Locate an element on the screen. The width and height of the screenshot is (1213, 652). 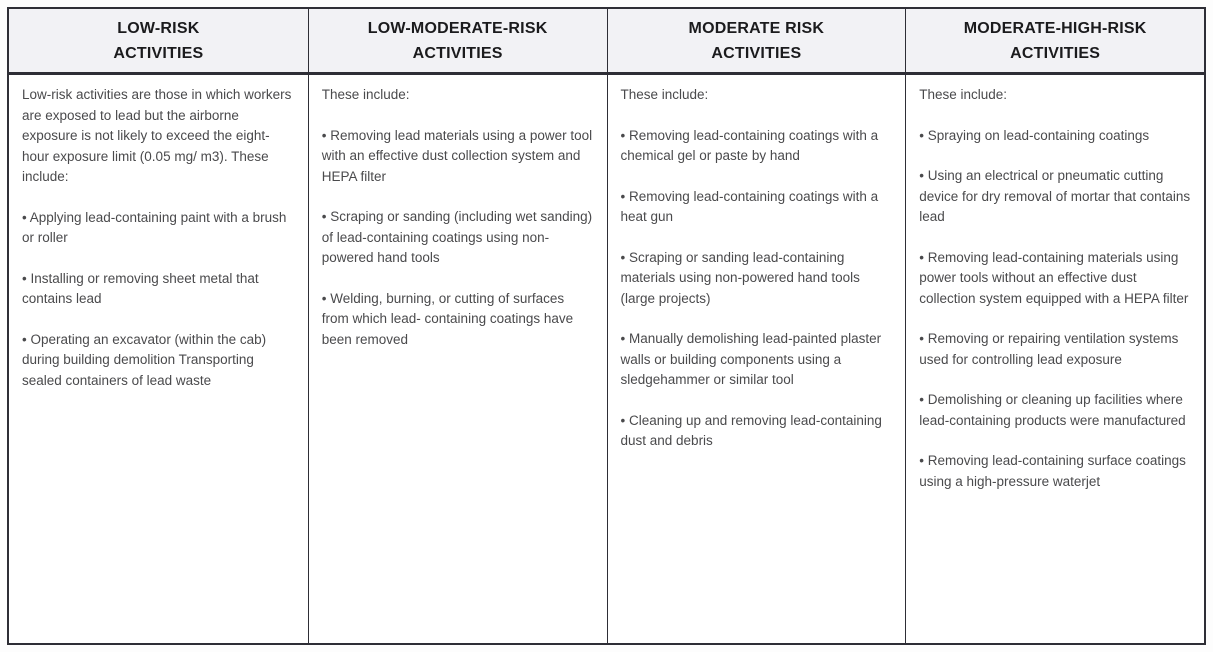
bullet-item: • Spraying on lead-containing coatings is located at coordinates (1034, 135).